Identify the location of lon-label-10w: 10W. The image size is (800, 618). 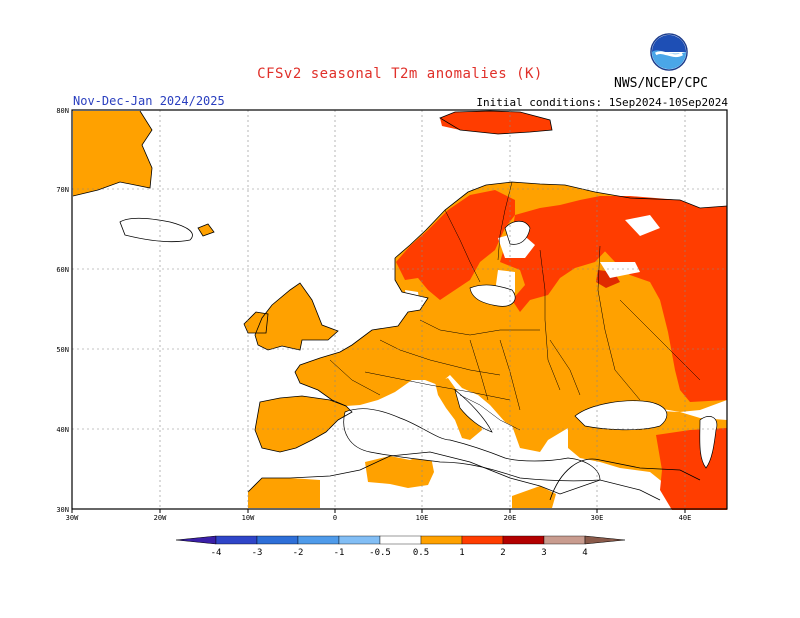
(248, 518).